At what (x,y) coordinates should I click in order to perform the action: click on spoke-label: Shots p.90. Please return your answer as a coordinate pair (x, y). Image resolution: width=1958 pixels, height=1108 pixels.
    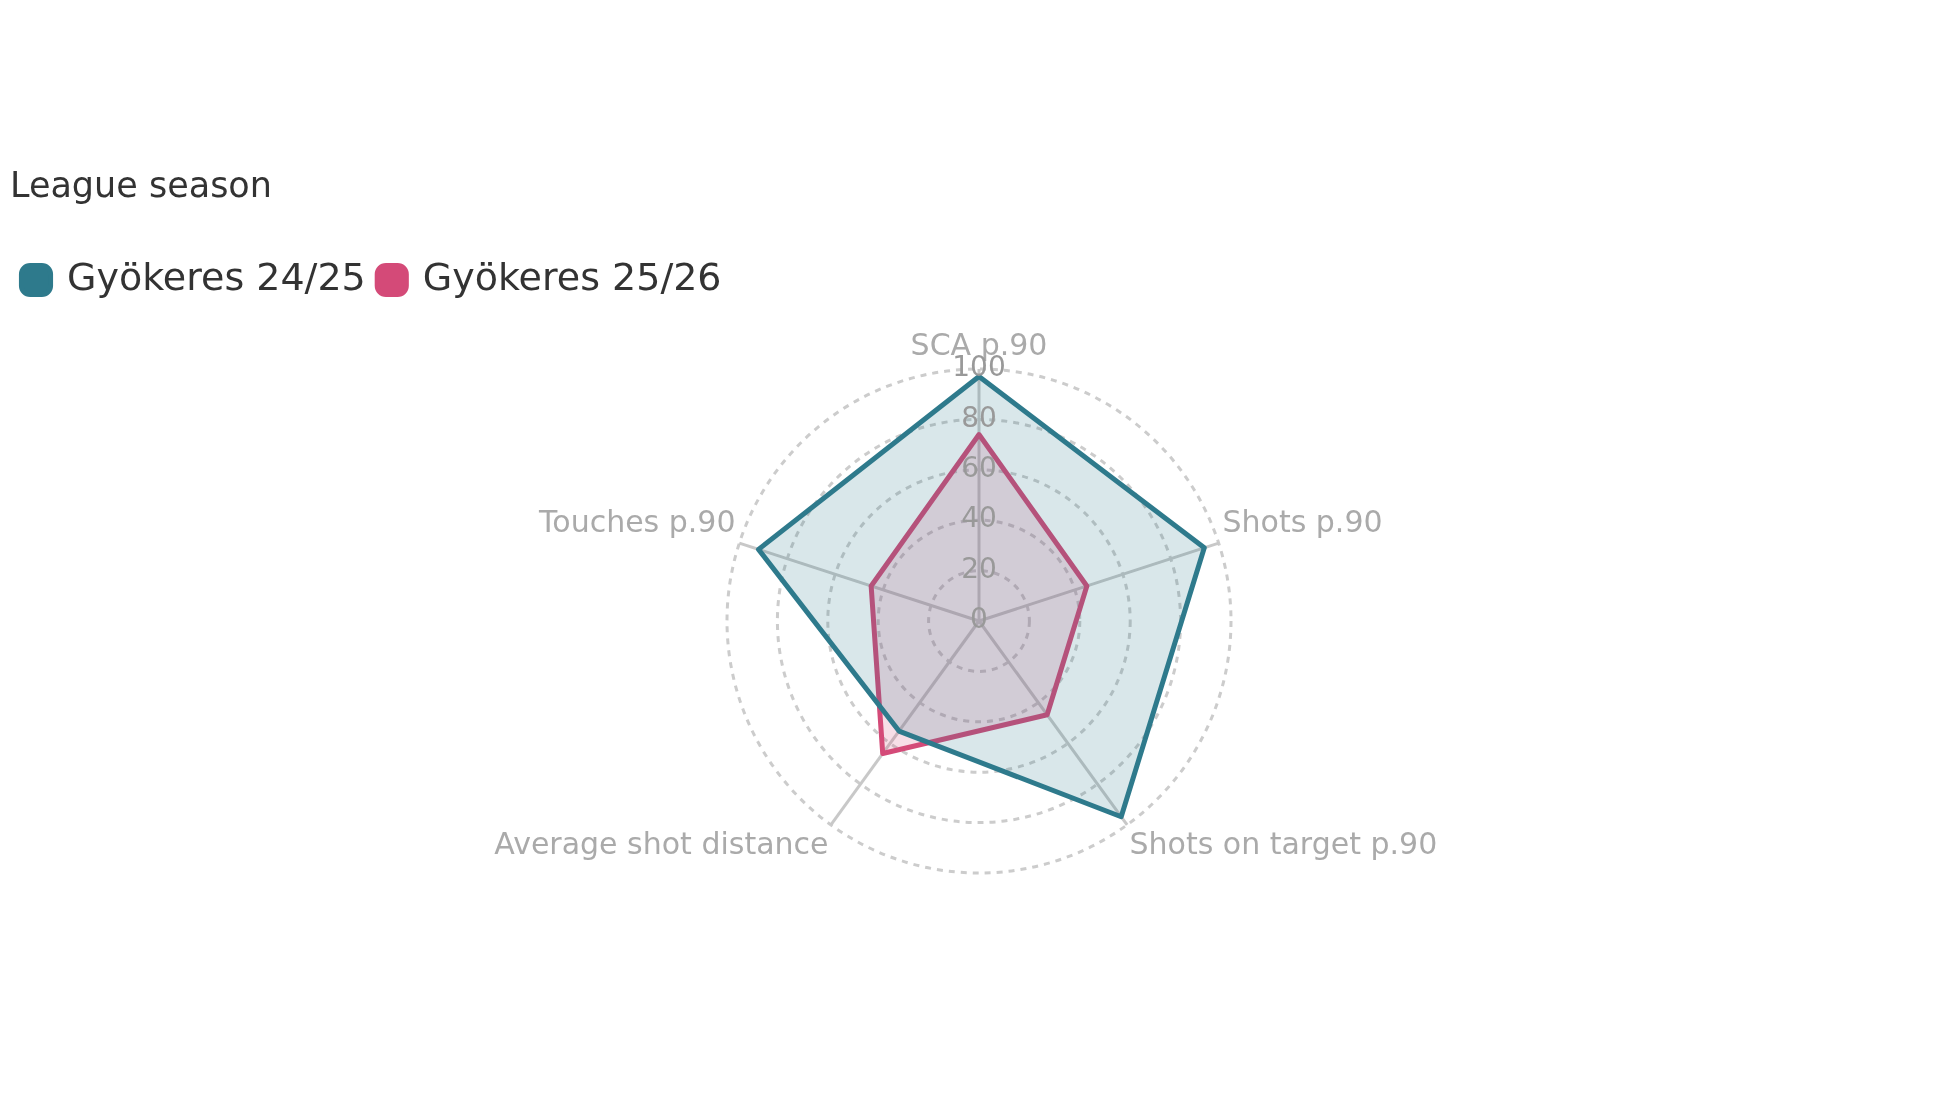
    Looking at the image, I should click on (1302, 521).